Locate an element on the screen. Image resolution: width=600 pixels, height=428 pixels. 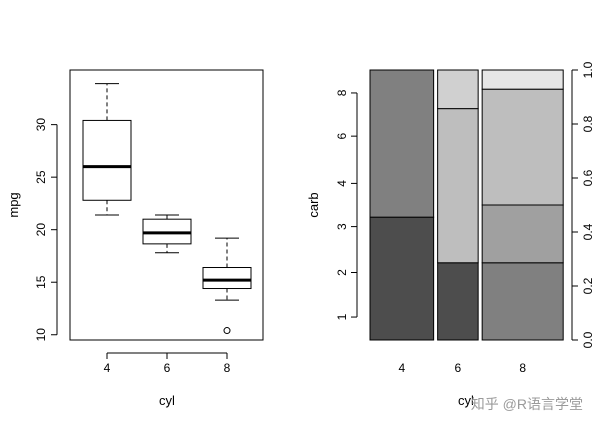
boxplot-x-tick-label: 4 is located at coordinates (107, 368).